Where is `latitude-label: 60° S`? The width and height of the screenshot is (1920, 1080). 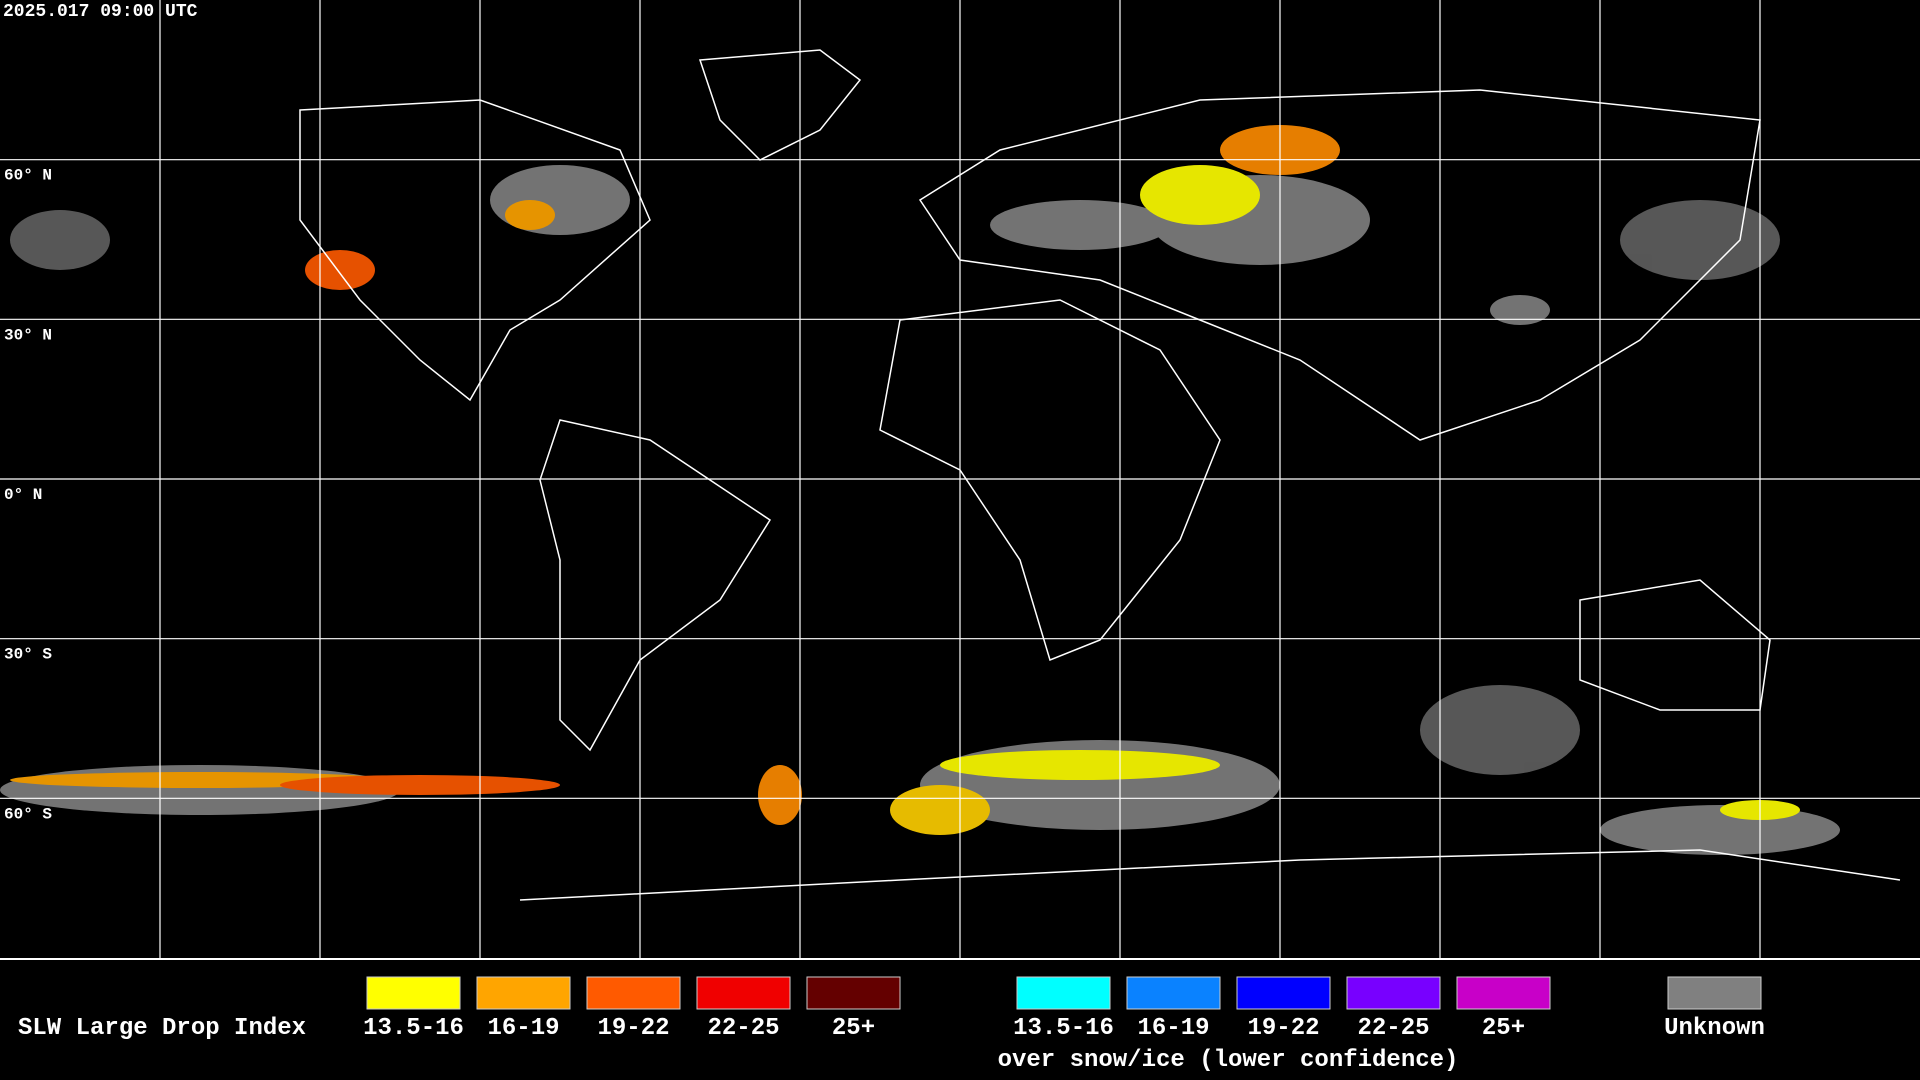 latitude-label: 60° S is located at coordinates (28, 814).